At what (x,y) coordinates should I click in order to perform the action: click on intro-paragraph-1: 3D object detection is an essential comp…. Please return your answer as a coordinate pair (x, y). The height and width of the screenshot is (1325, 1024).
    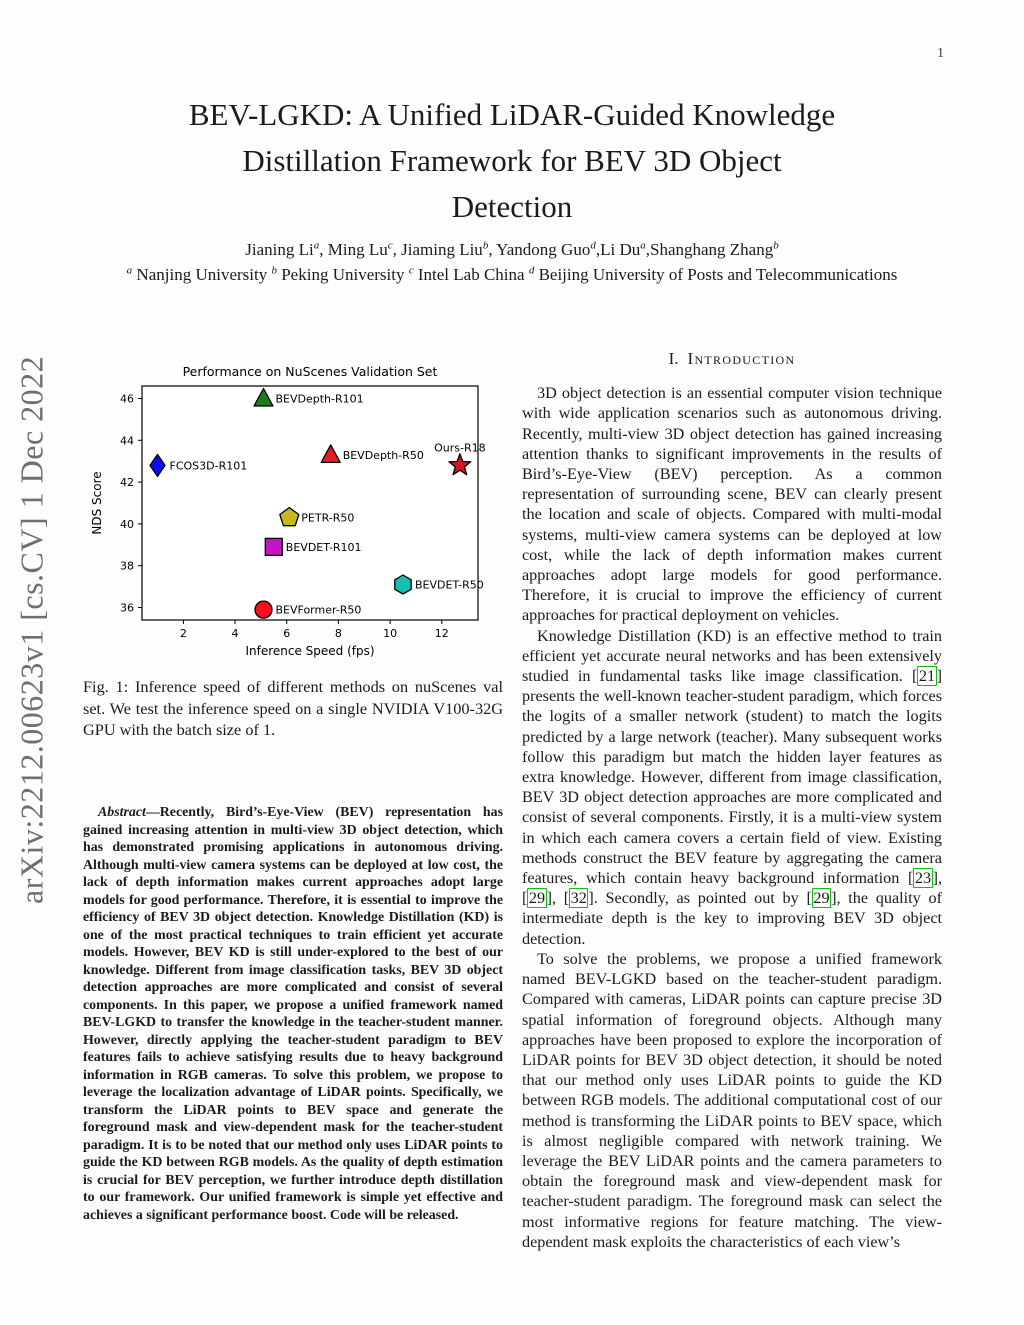
    Looking at the image, I should click on (732, 504).